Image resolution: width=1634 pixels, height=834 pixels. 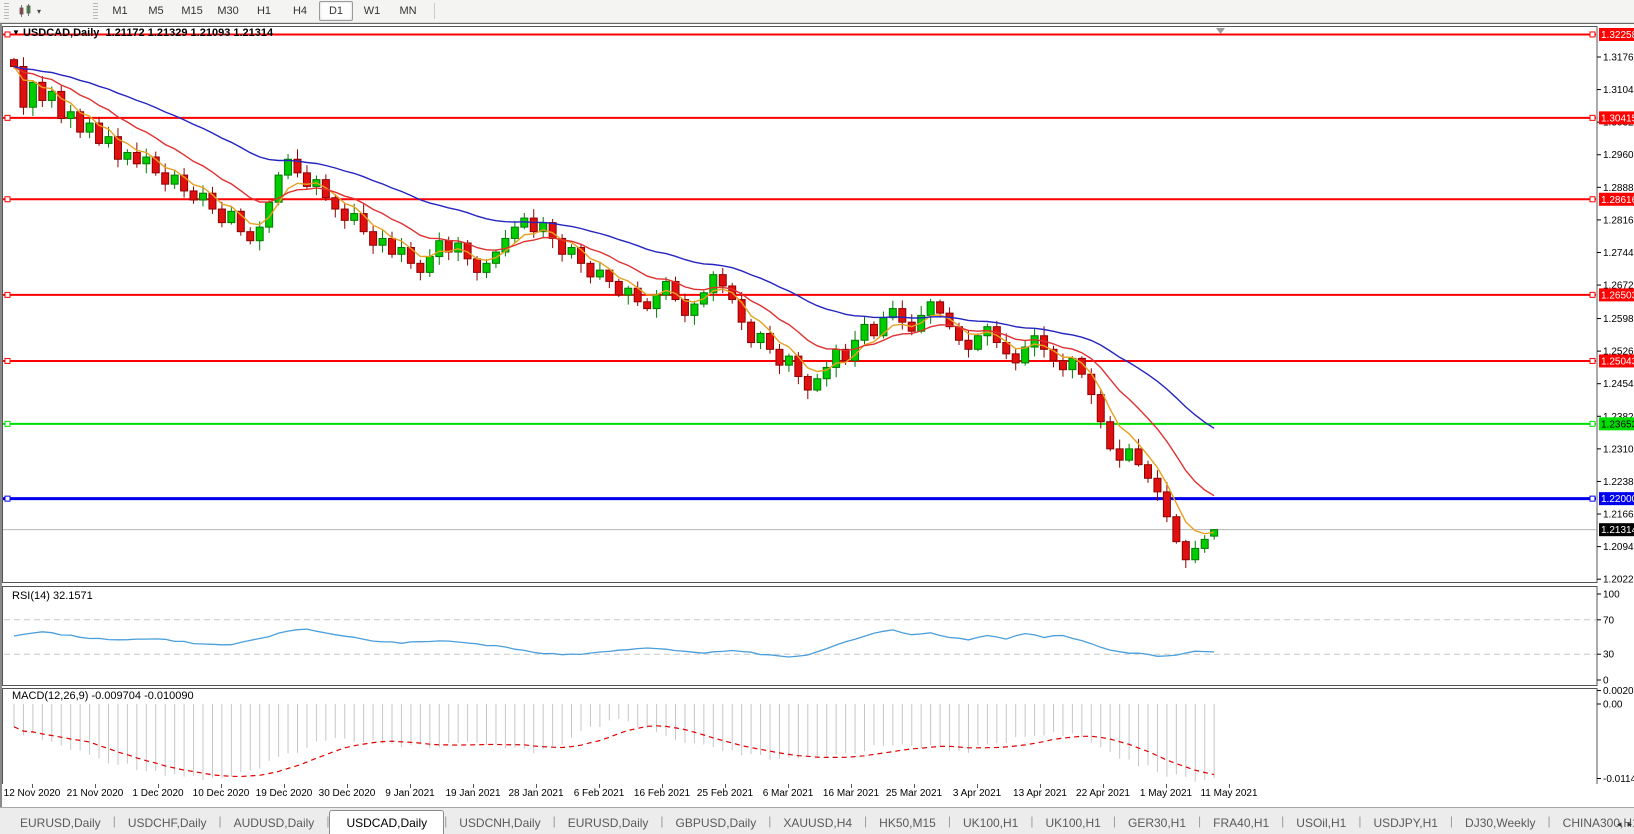 What do you see at coordinates (800, 736) in the screenshot?
I see `macd-panel` at bounding box center [800, 736].